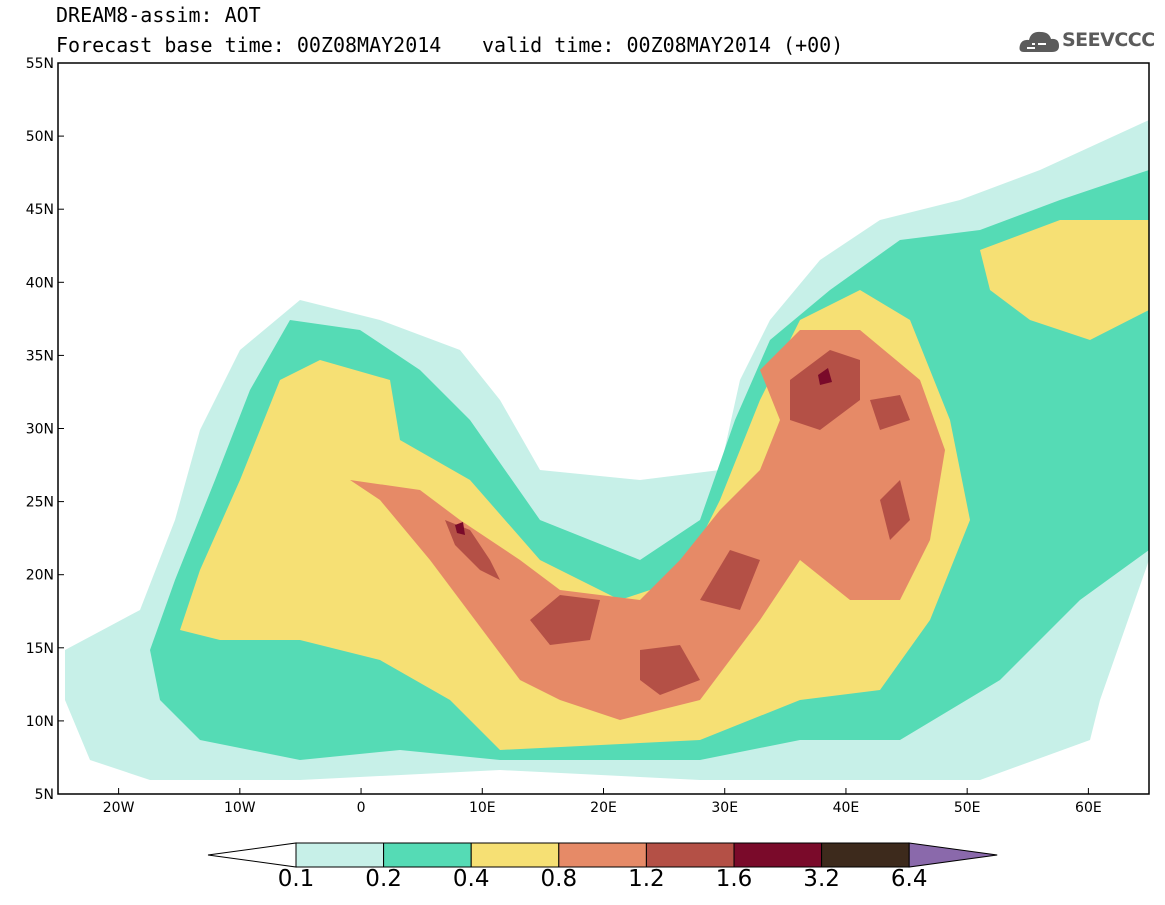  Describe the element at coordinates (821, 879) in the screenshot. I see `colorbar-label: 3.2` at that location.